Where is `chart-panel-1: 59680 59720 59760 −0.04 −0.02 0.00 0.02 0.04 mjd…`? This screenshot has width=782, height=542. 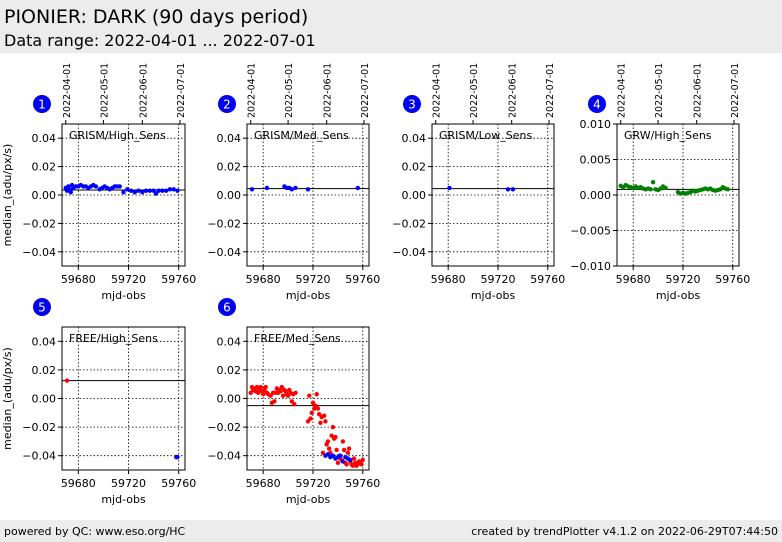
chart-panel-1: 59680 59720 59760 −0.04 −0.02 0.00 0.02 0.04 mjd… is located at coordinates (98, 182).